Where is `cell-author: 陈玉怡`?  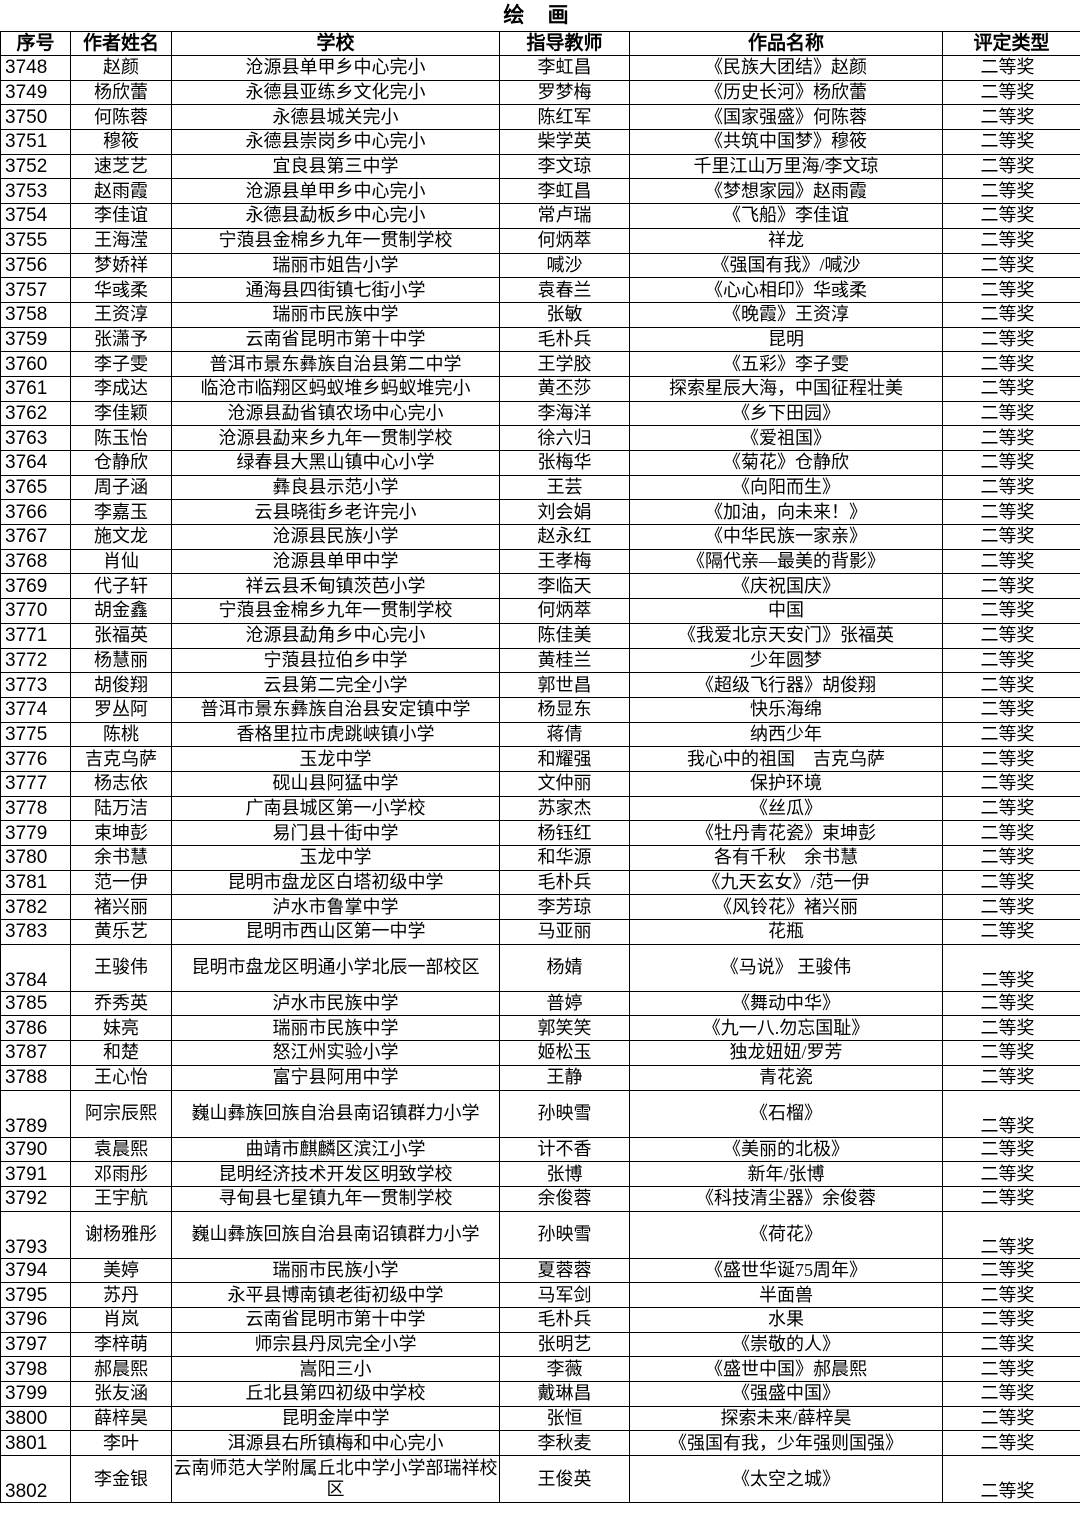
cell-author: 陈玉怡 is located at coordinates (121, 438).